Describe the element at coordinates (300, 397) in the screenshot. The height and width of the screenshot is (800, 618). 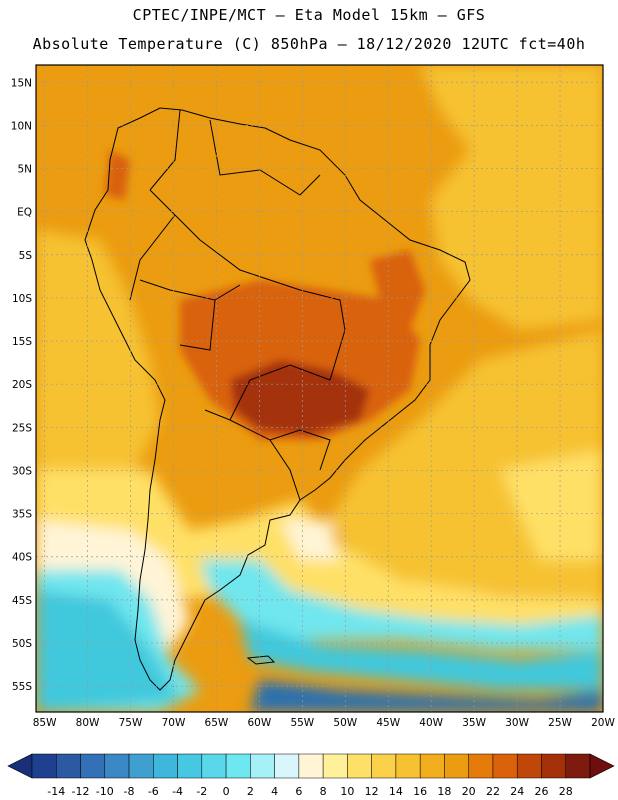
I see `field-hottest-core` at that location.